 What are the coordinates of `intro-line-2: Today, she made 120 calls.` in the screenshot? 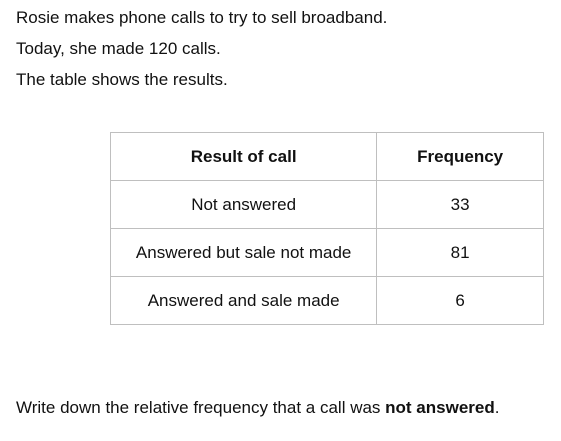 It's located at (118, 48).